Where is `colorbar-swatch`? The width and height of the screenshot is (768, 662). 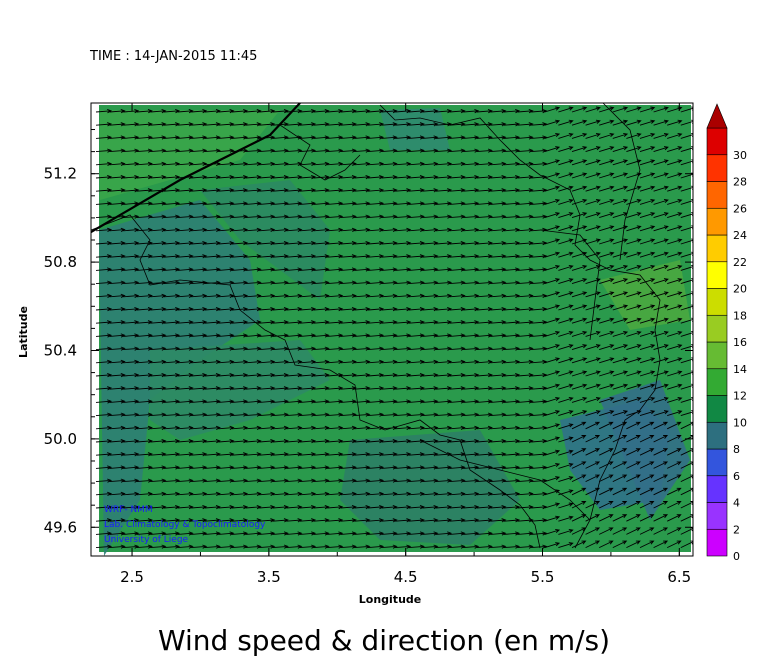 colorbar-swatch is located at coordinates (717, 542).